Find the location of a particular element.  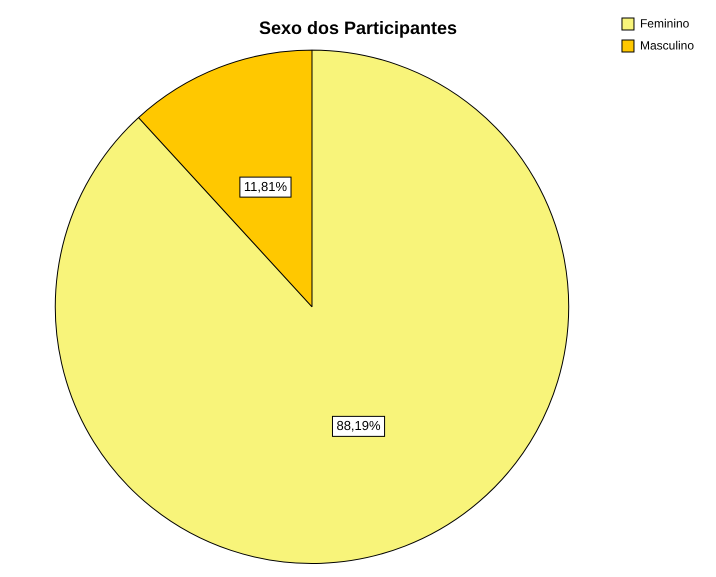

data-label: 88,19% is located at coordinates (359, 425).